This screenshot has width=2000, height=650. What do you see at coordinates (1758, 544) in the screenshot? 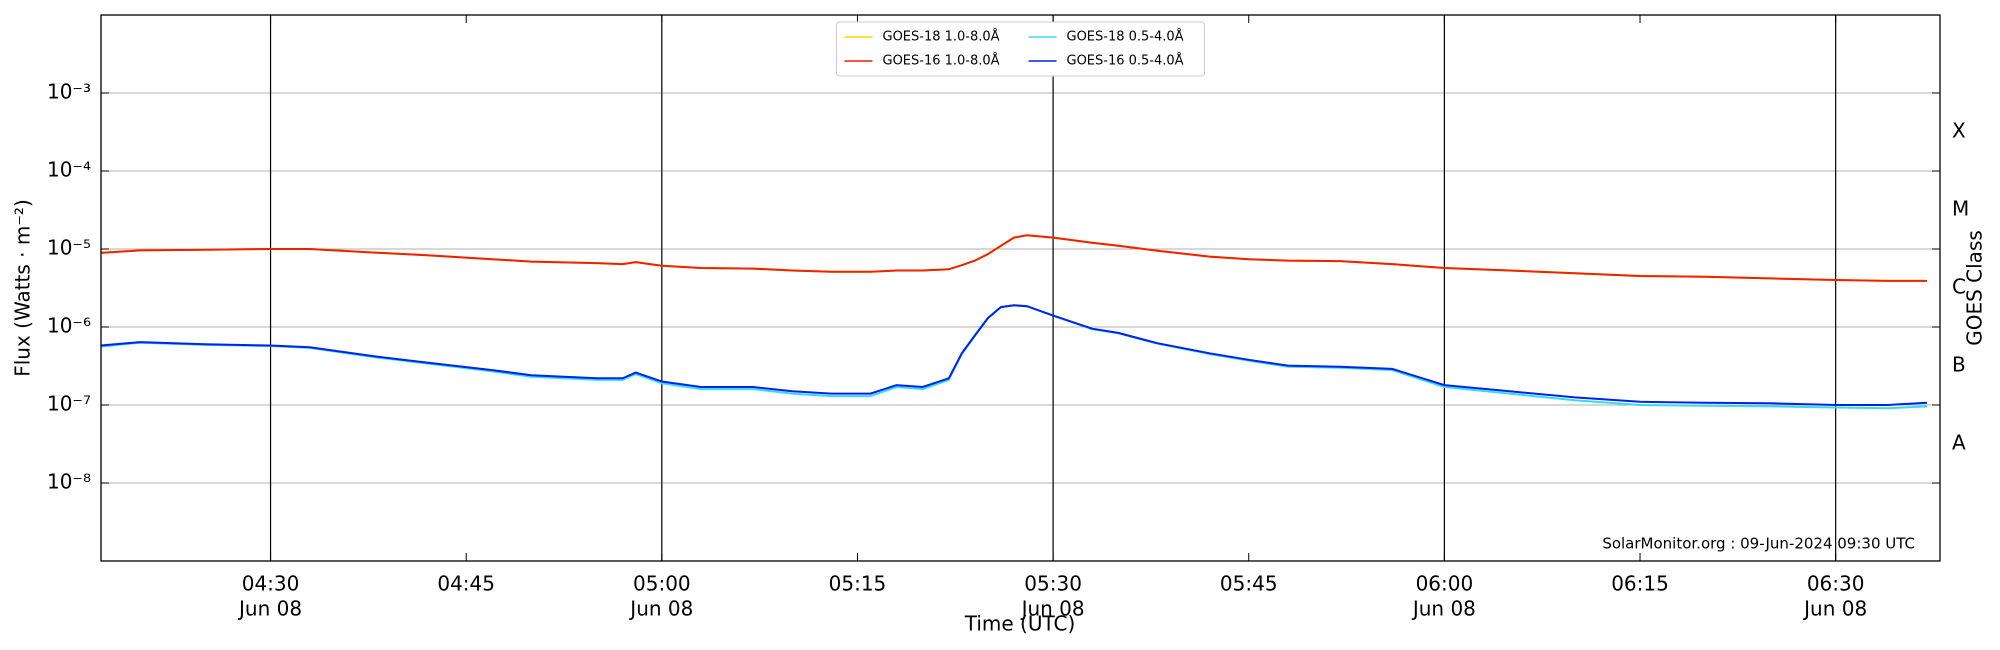
I see `annotation: SolarMonitor.org : 09-Jun-2024 09:30 UTC` at bounding box center [1758, 544].